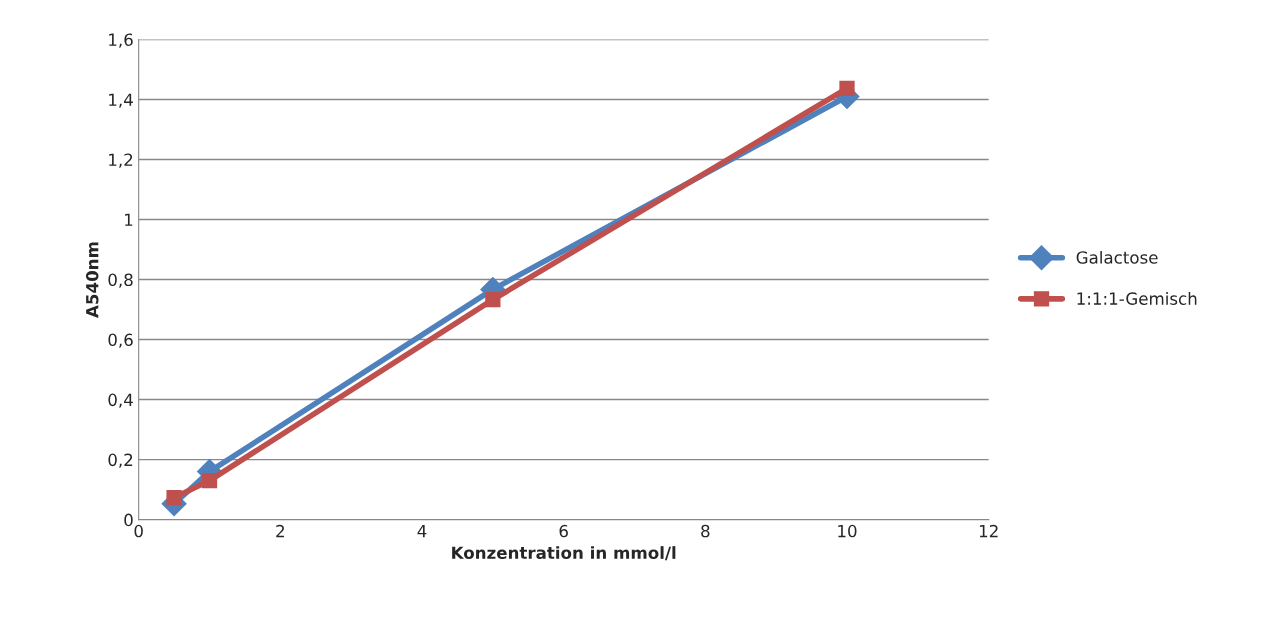 Image resolution: width=1284 pixels, height=636 pixels. I want to click on y-tick-label: 1, so click(129, 219).